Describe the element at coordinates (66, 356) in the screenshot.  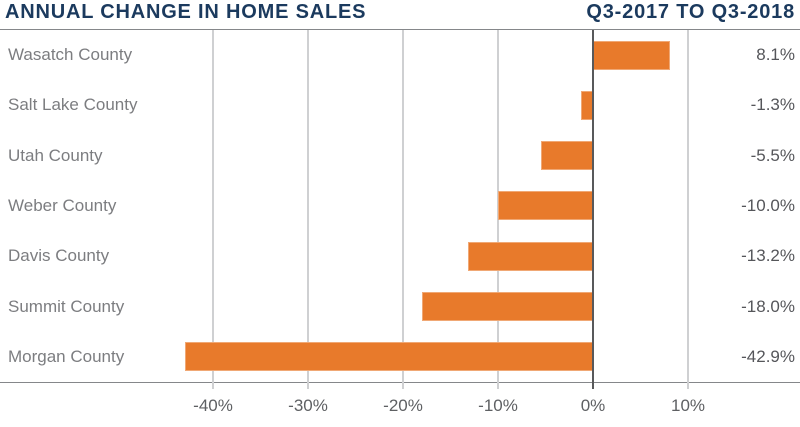
I see `county-label: Morgan County` at that location.